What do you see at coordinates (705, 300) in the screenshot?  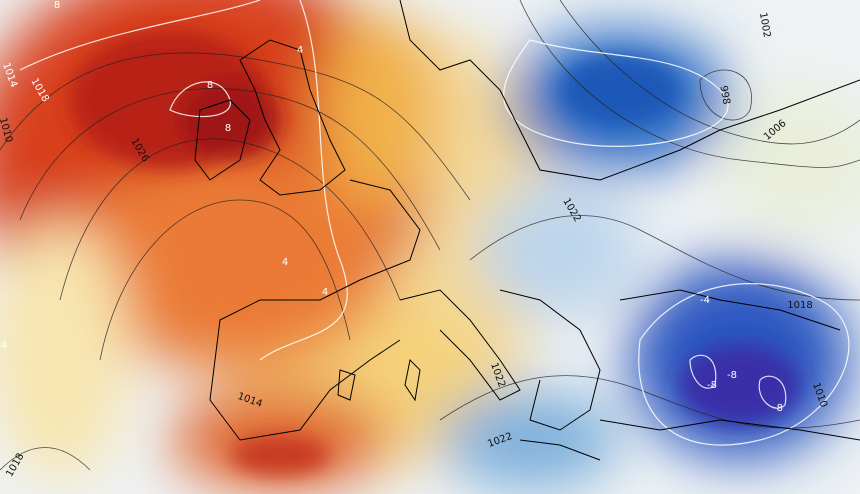 I see `contour-label: -4` at bounding box center [705, 300].